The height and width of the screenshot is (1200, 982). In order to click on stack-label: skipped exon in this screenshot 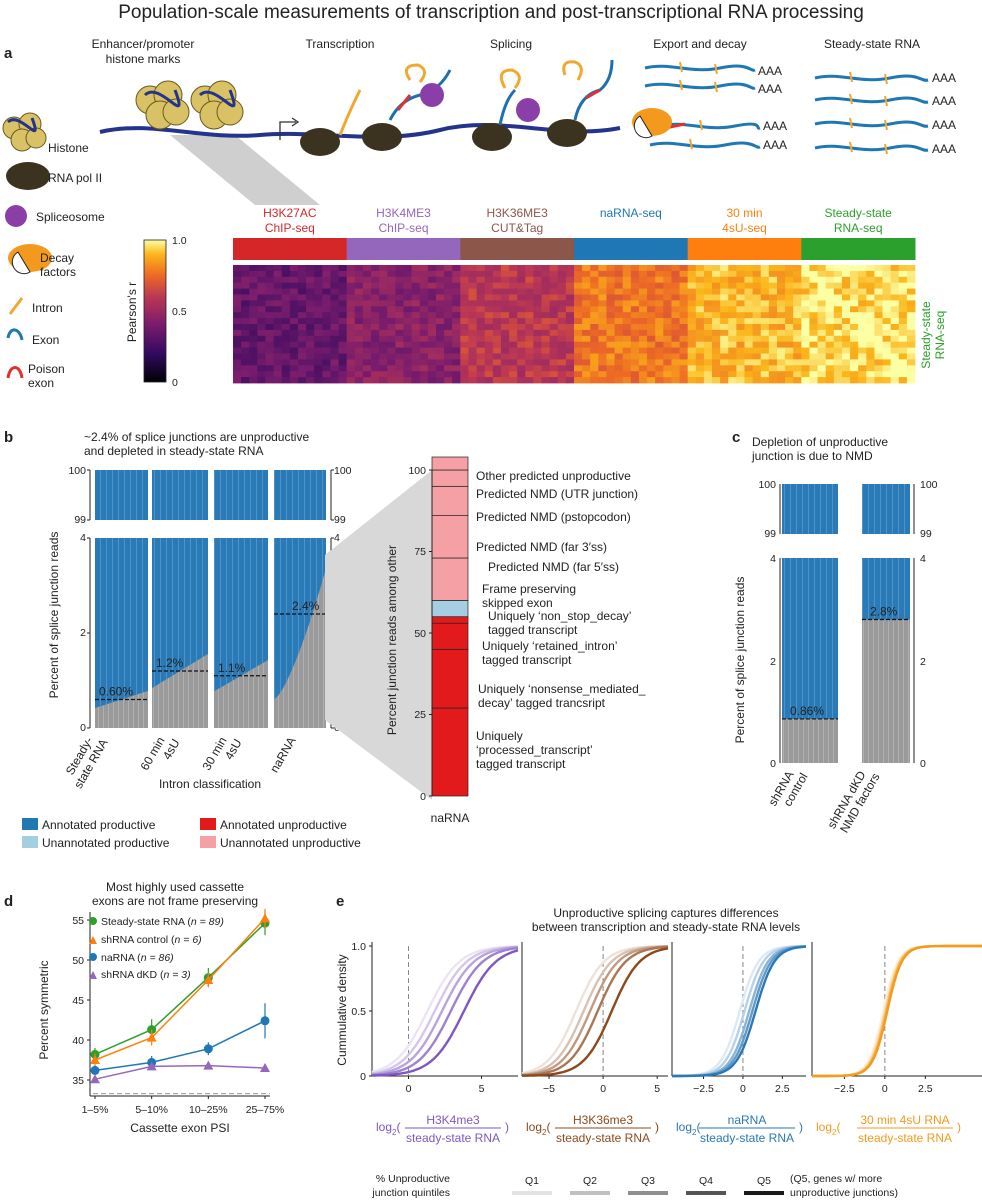, I will do `click(517, 603)`.